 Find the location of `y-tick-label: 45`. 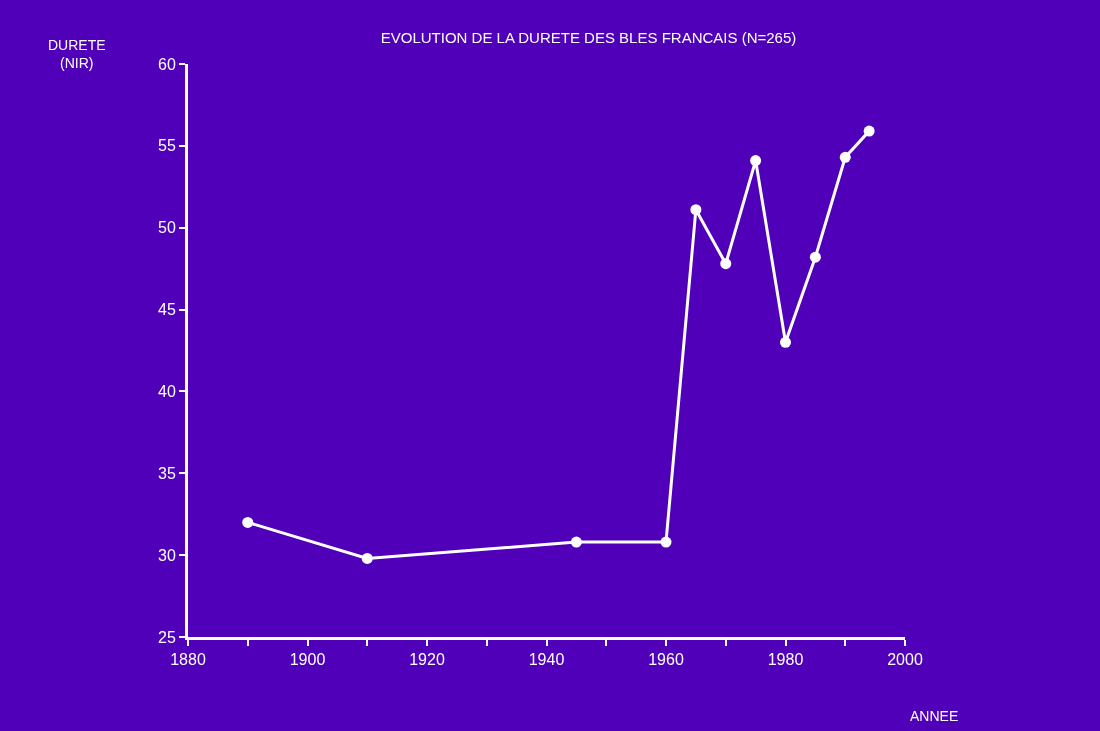

y-tick-label: 45 is located at coordinates (167, 310).